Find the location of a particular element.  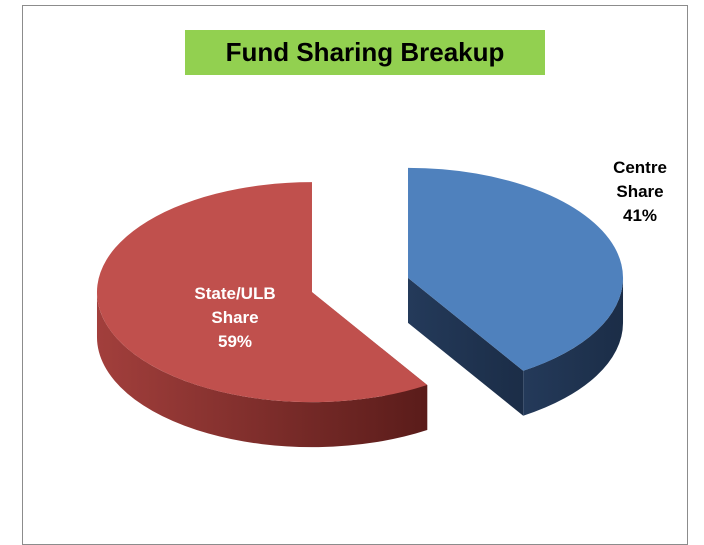

slice-name: Centre Share is located at coordinates (640, 179).